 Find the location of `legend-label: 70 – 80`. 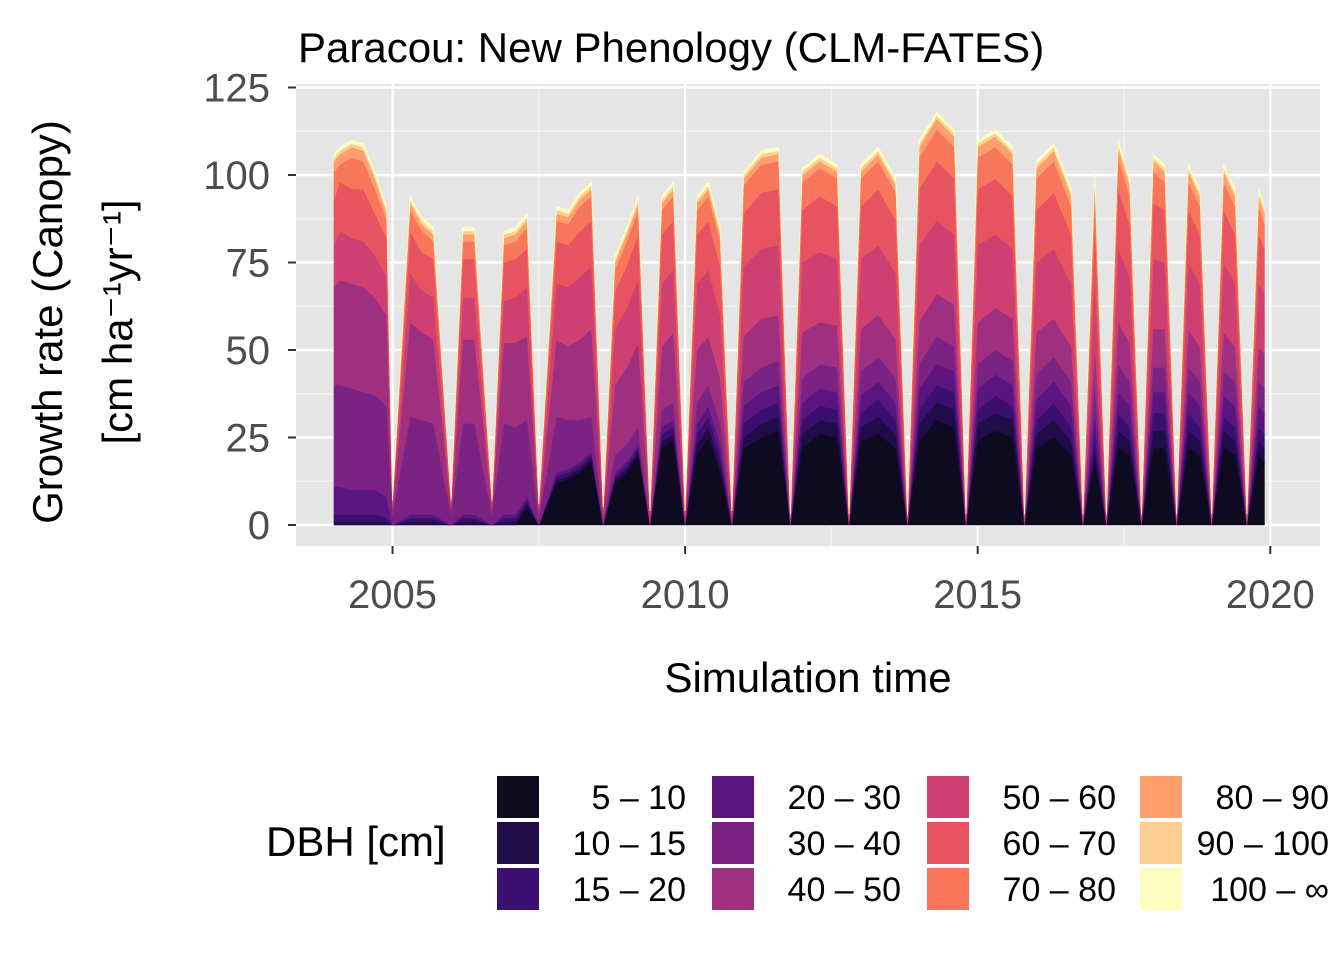

legend-label: 70 – 80 is located at coordinates (1059, 890).